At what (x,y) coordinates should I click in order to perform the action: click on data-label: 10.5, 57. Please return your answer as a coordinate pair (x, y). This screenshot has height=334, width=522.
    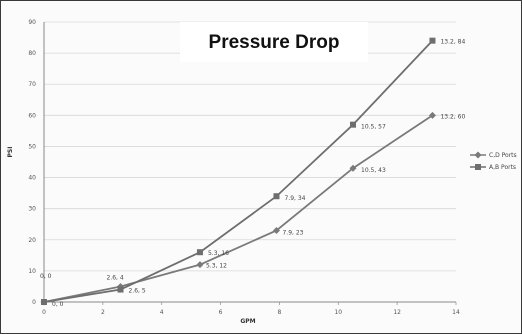
    Looking at the image, I should click on (373, 127).